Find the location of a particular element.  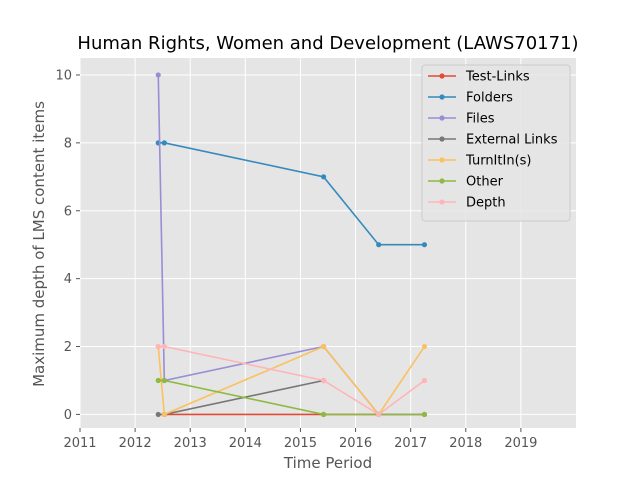

x-tick-label: 2017 is located at coordinates (410, 443).